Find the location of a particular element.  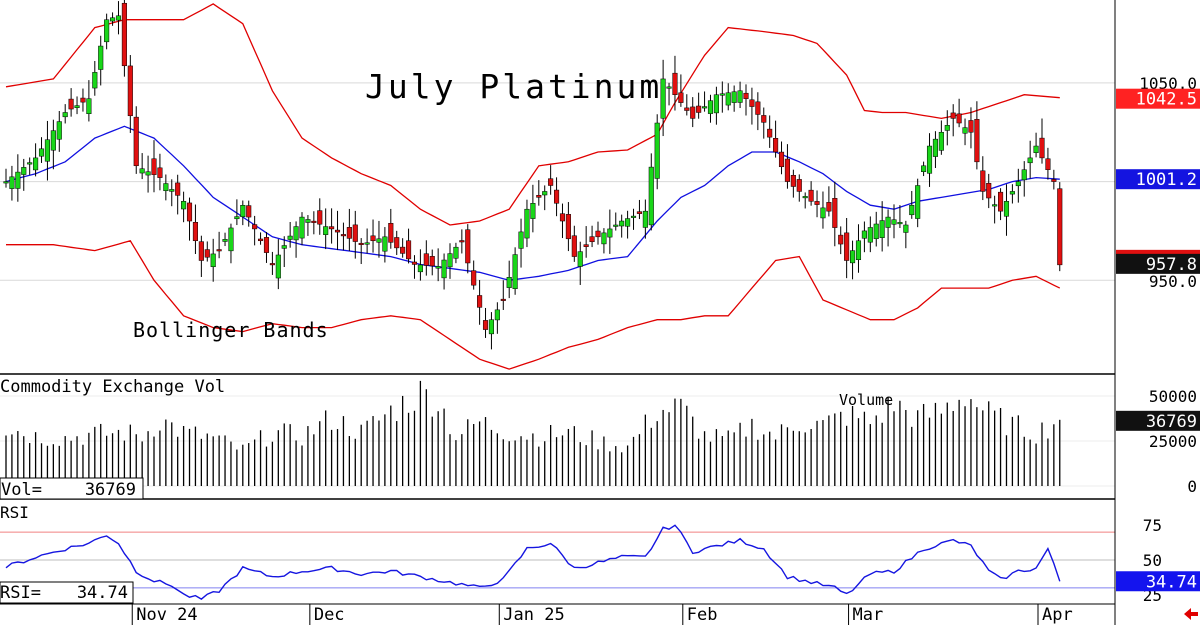

rsi-readout-label: RSI= is located at coordinates (20, 593).